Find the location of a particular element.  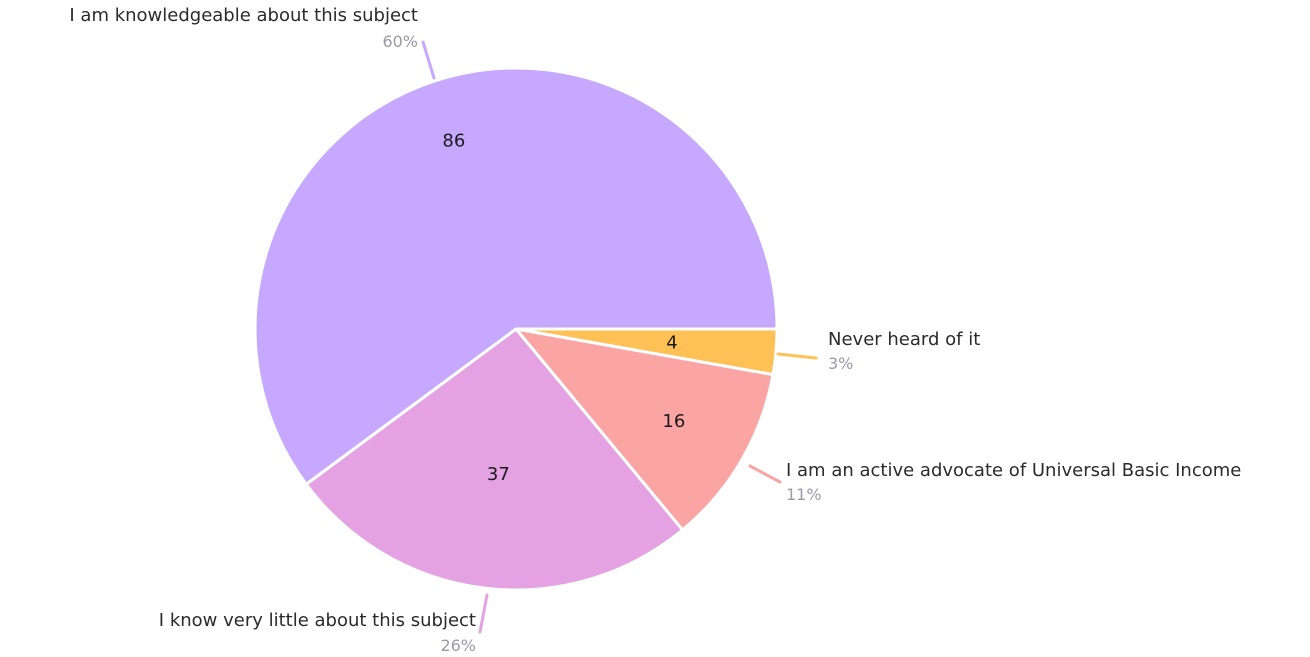

slice-name-label: I know very little about this subject is located at coordinates (317, 620).